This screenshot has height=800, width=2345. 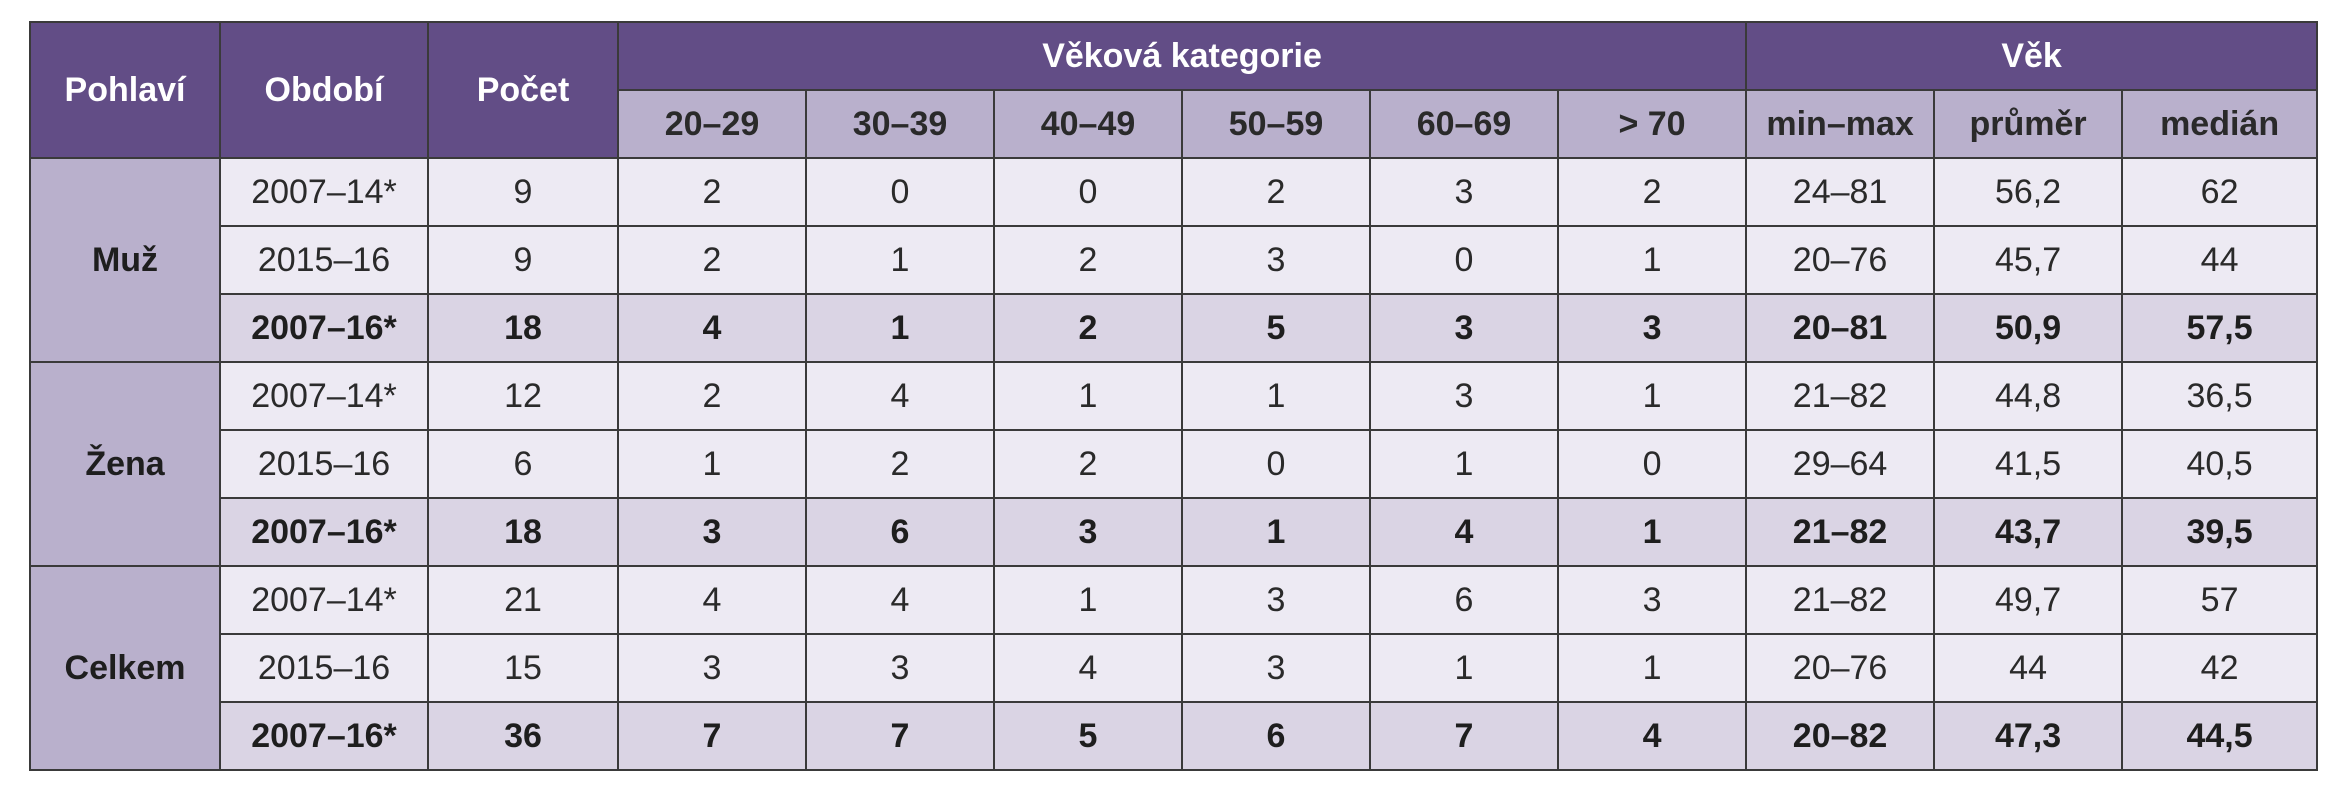 I want to click on pocet-cell: 15, so click(x=523, y=668).